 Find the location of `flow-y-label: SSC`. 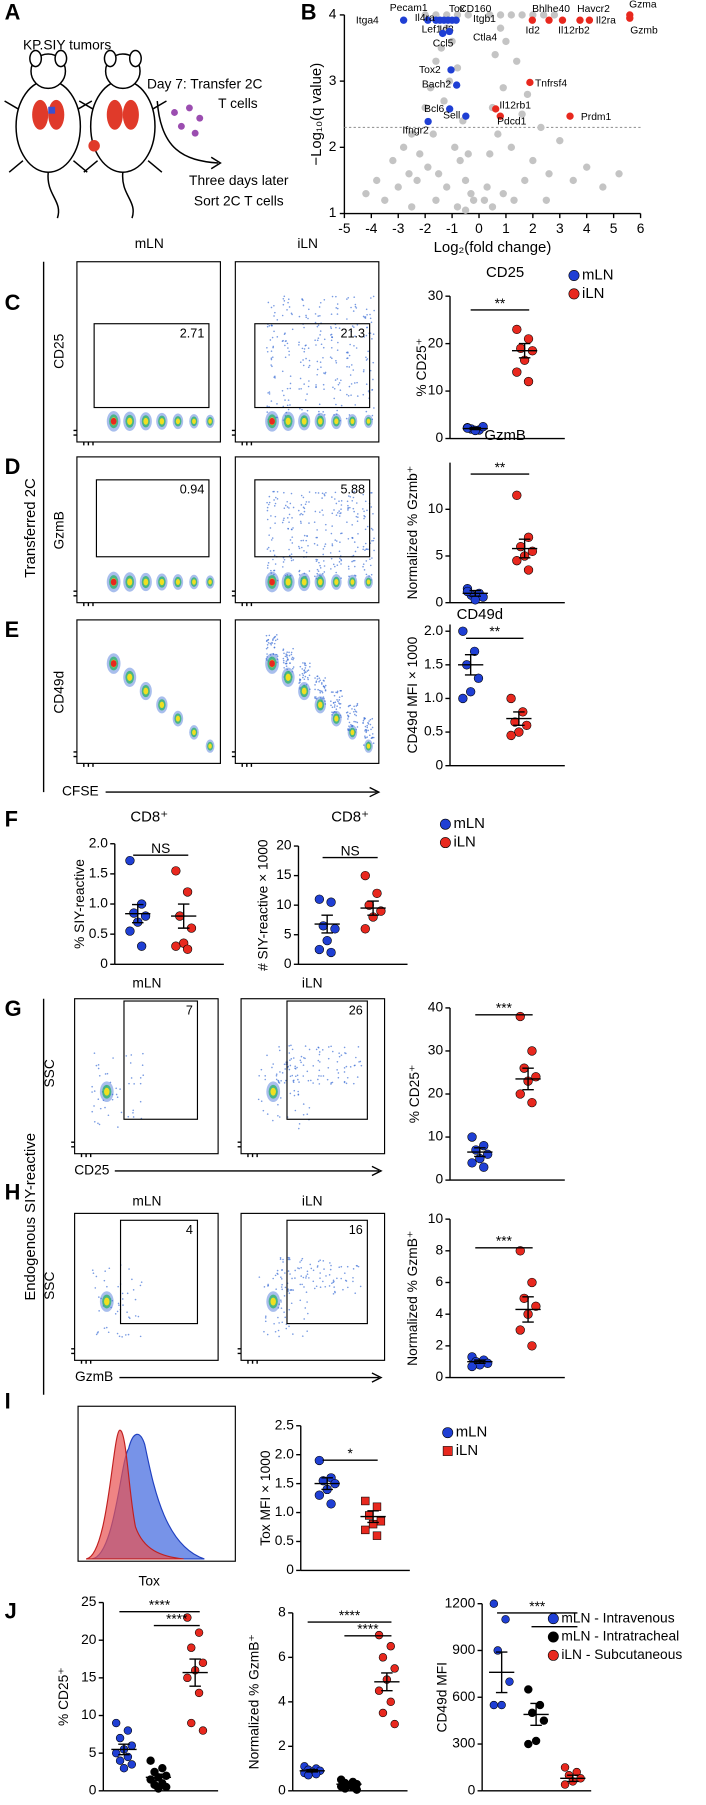

flow-y-label: SSC is located at coordinates (49, 1286).